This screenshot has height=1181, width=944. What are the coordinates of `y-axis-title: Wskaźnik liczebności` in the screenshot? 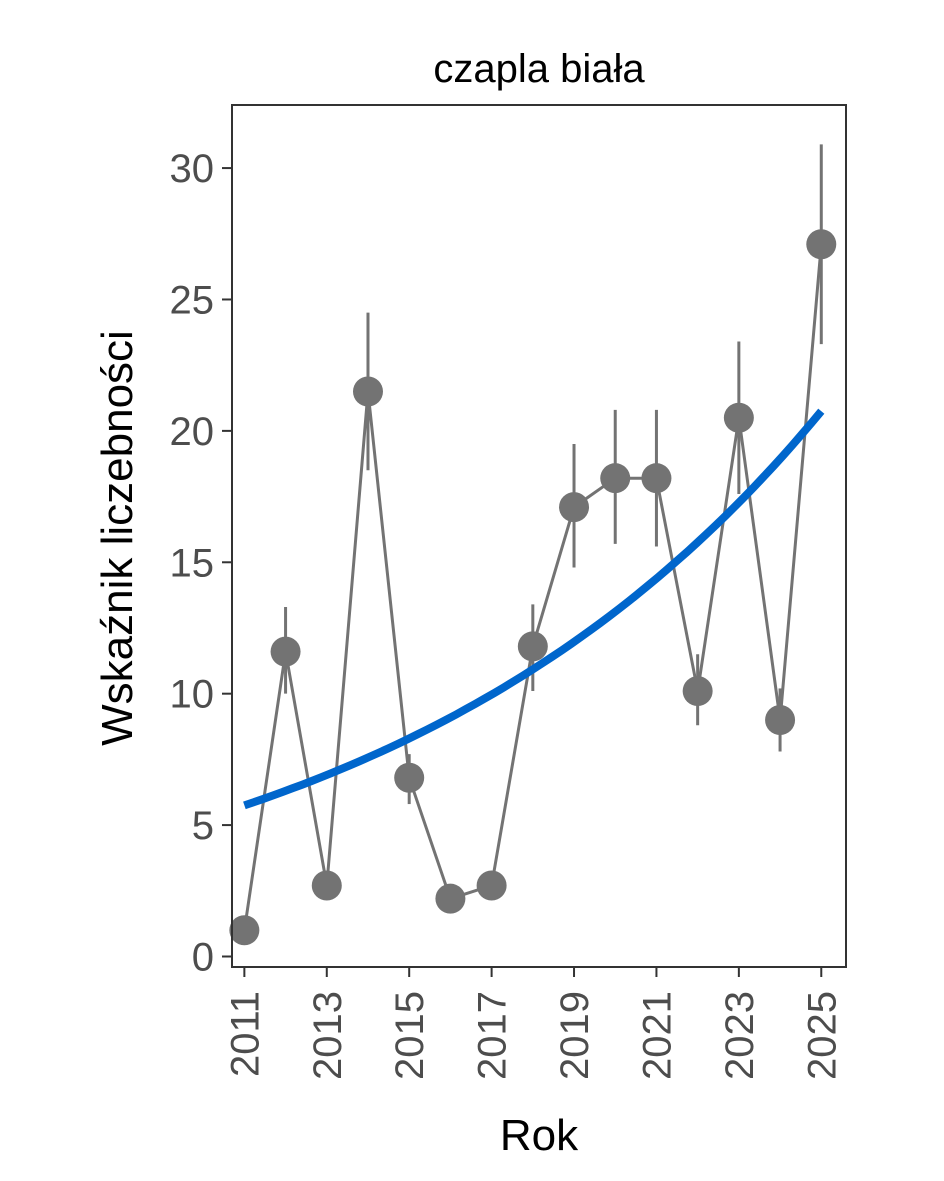 It's located at (117, 538).